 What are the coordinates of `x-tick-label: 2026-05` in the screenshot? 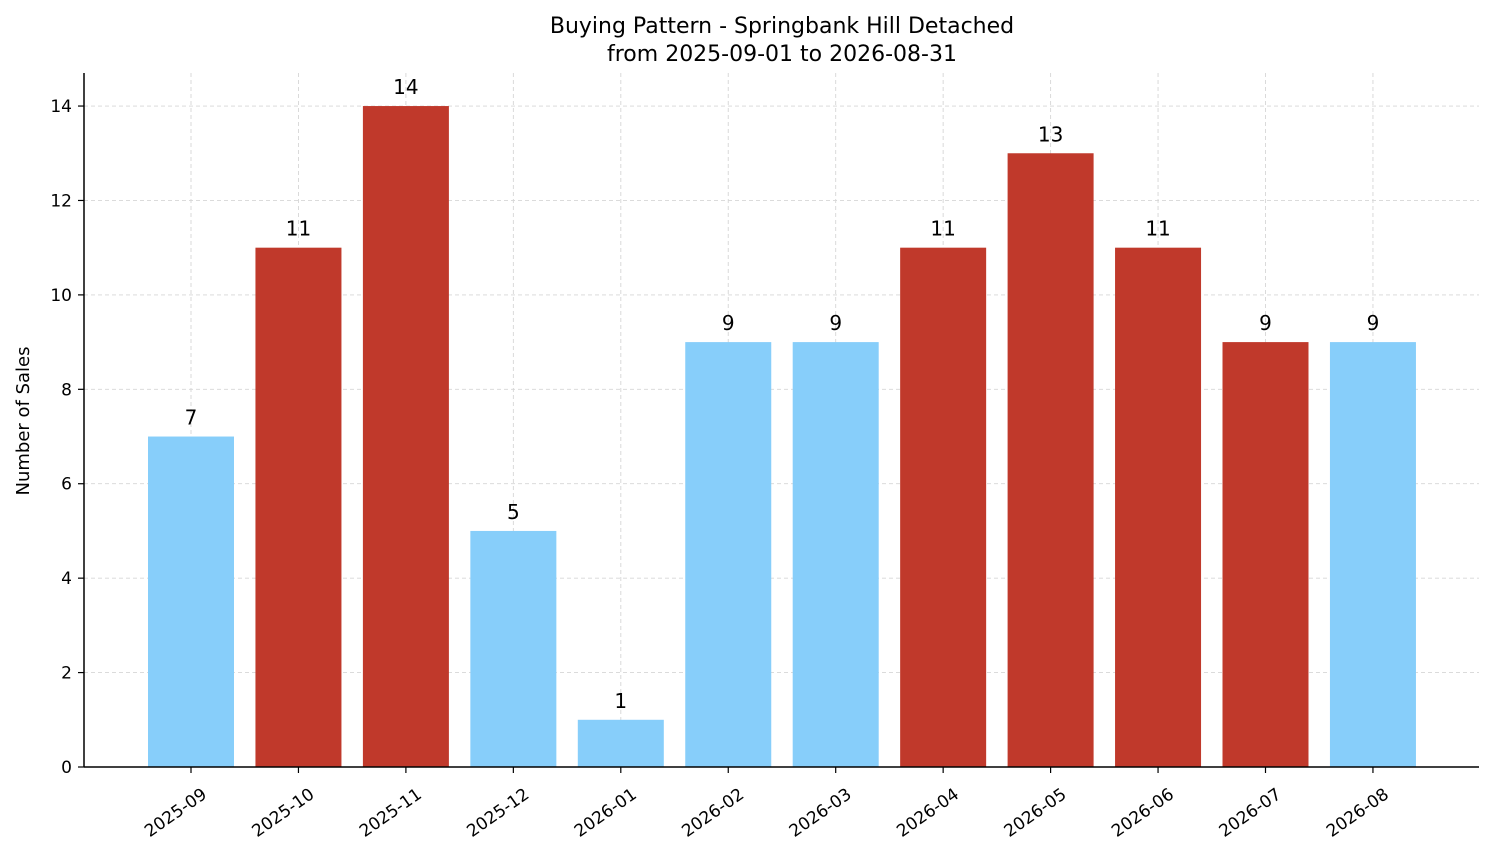 It's located at (1036, 813).